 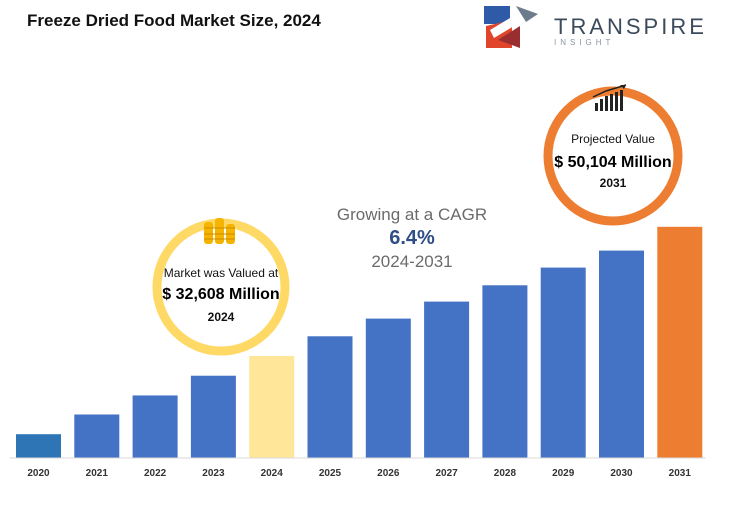 I want to click on bar-2021, so click(x=97, y=436).